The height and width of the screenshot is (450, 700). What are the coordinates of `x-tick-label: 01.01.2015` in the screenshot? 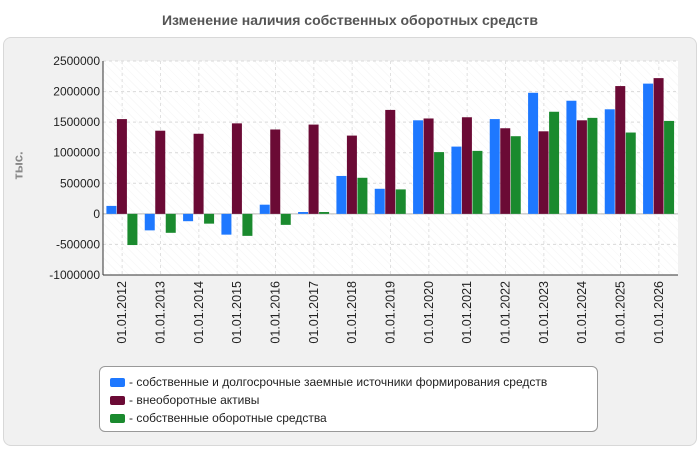 It's located at (237, 312).